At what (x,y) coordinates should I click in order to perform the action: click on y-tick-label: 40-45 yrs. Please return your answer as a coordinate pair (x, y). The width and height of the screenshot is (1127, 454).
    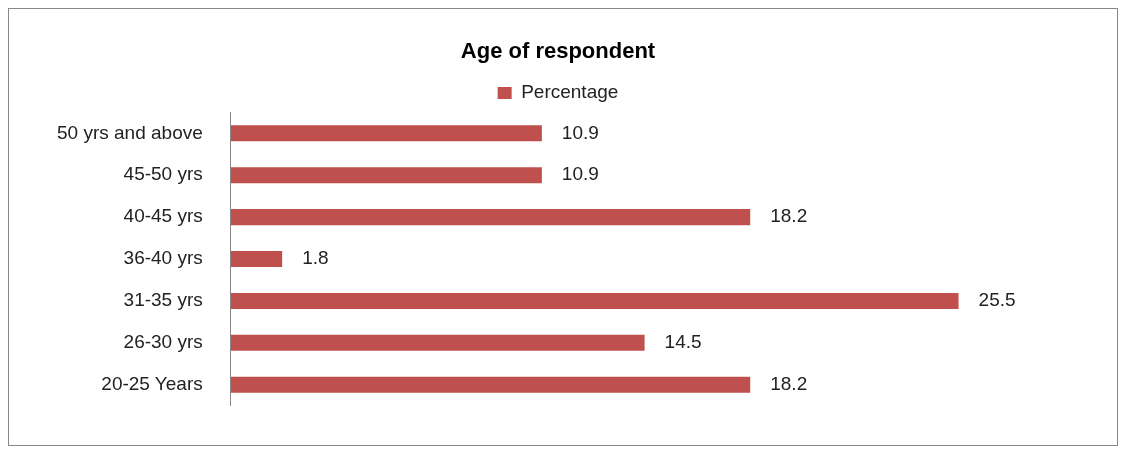
    Looking at the image, I should click on (163, 216).